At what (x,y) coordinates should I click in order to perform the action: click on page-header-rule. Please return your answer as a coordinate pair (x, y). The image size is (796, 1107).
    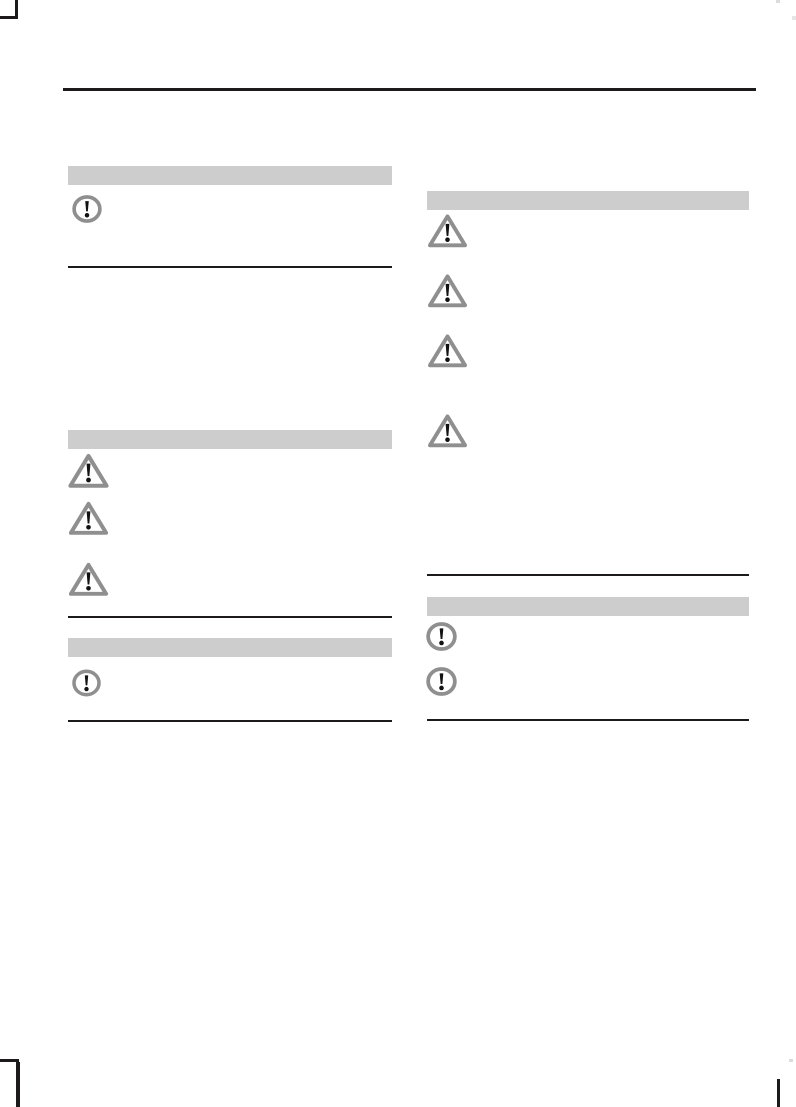
    Looking at the image, I should click on (409, 89).